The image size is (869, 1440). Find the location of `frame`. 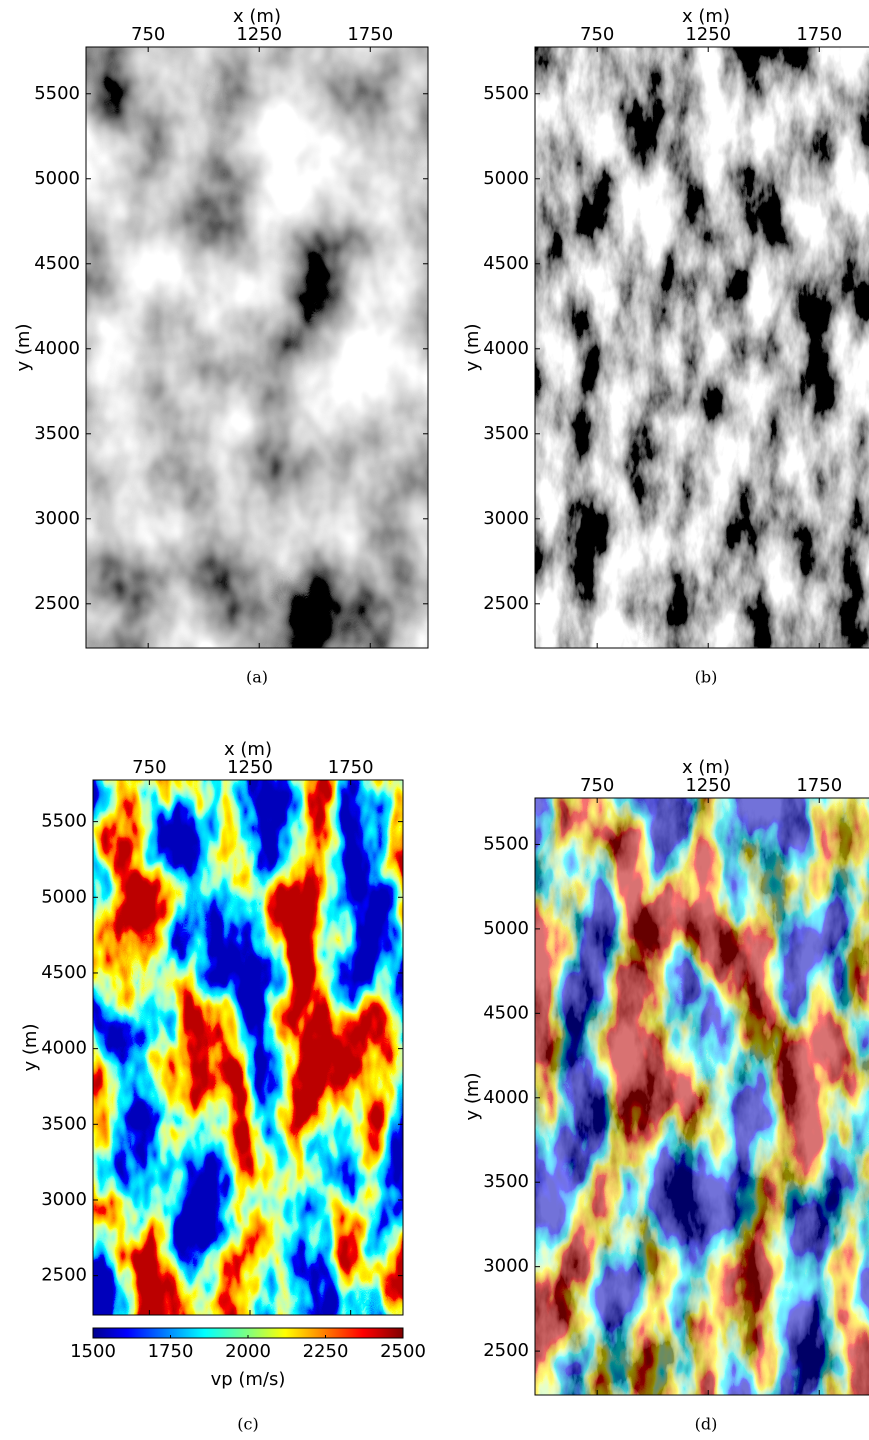

frame is located at coordinates (248, 1047).